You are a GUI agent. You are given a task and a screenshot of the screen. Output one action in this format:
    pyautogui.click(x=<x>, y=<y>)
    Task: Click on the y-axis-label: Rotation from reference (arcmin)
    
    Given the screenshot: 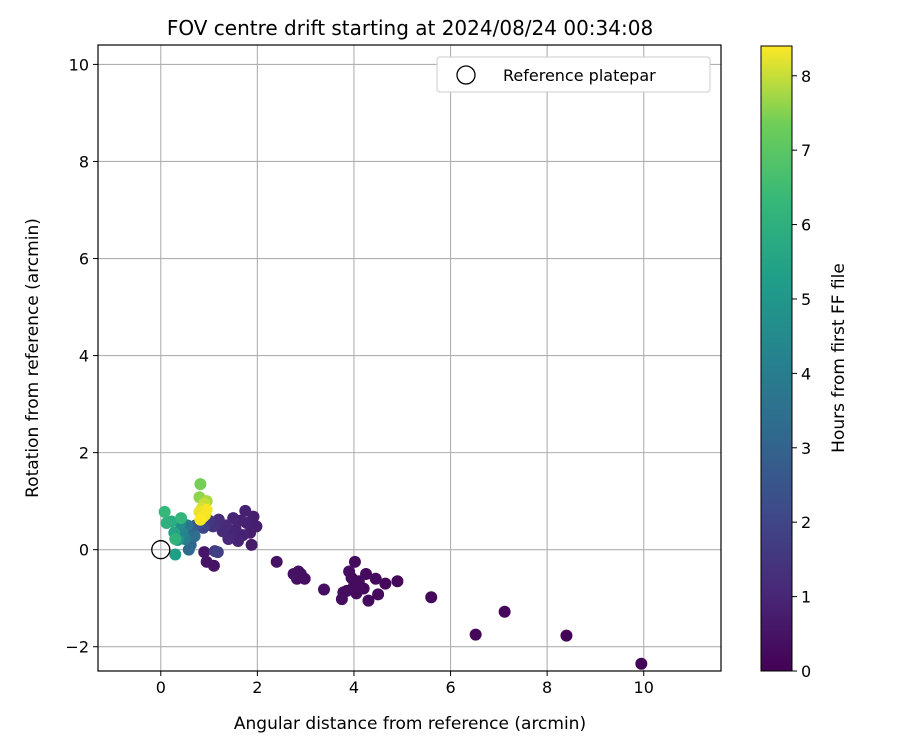 What is the action you would take?
    pyautogui.click(x=33, y=358)
    